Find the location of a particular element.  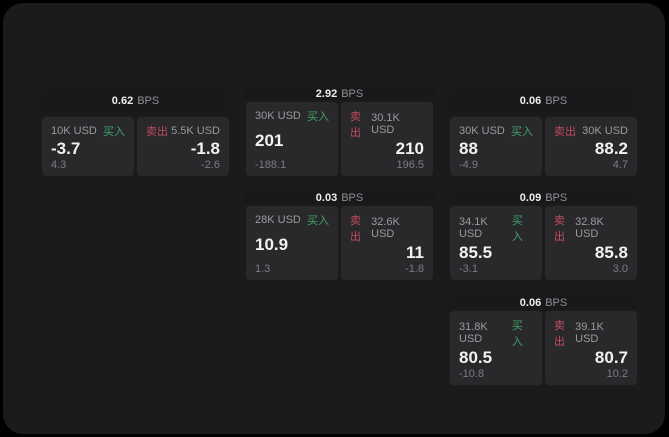

sell-panel: 卖出 32.6K USD 11 -1.8 is located at coordinates (387, 243).